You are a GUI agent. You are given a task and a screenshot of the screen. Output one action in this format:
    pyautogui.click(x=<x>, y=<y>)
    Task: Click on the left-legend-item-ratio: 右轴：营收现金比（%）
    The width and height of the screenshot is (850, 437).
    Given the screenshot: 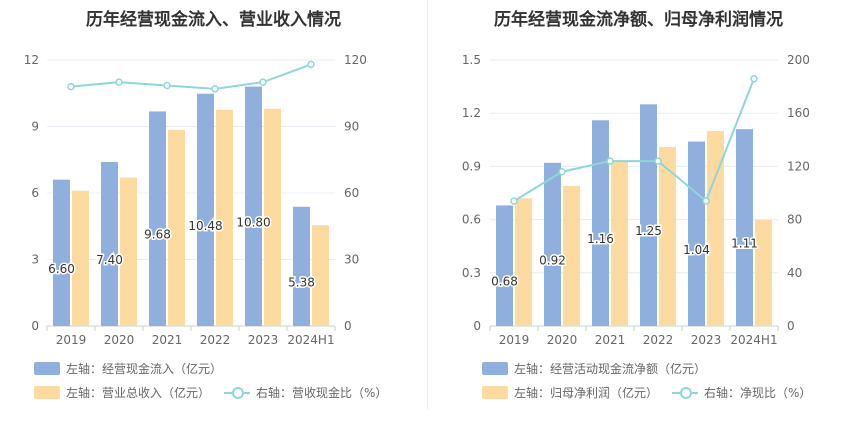 What is the action you would take?
    pyautogui.click(x=305, y=392)
    